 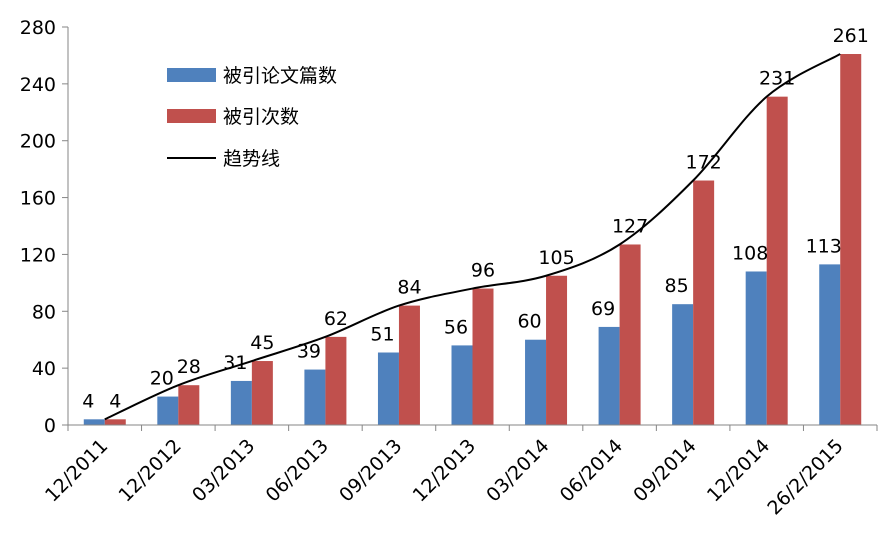 What do you see at coordinates (382, 335) in the screenshot?
I see `data-label-series1-4: 51` at bounding box center [382, 335].